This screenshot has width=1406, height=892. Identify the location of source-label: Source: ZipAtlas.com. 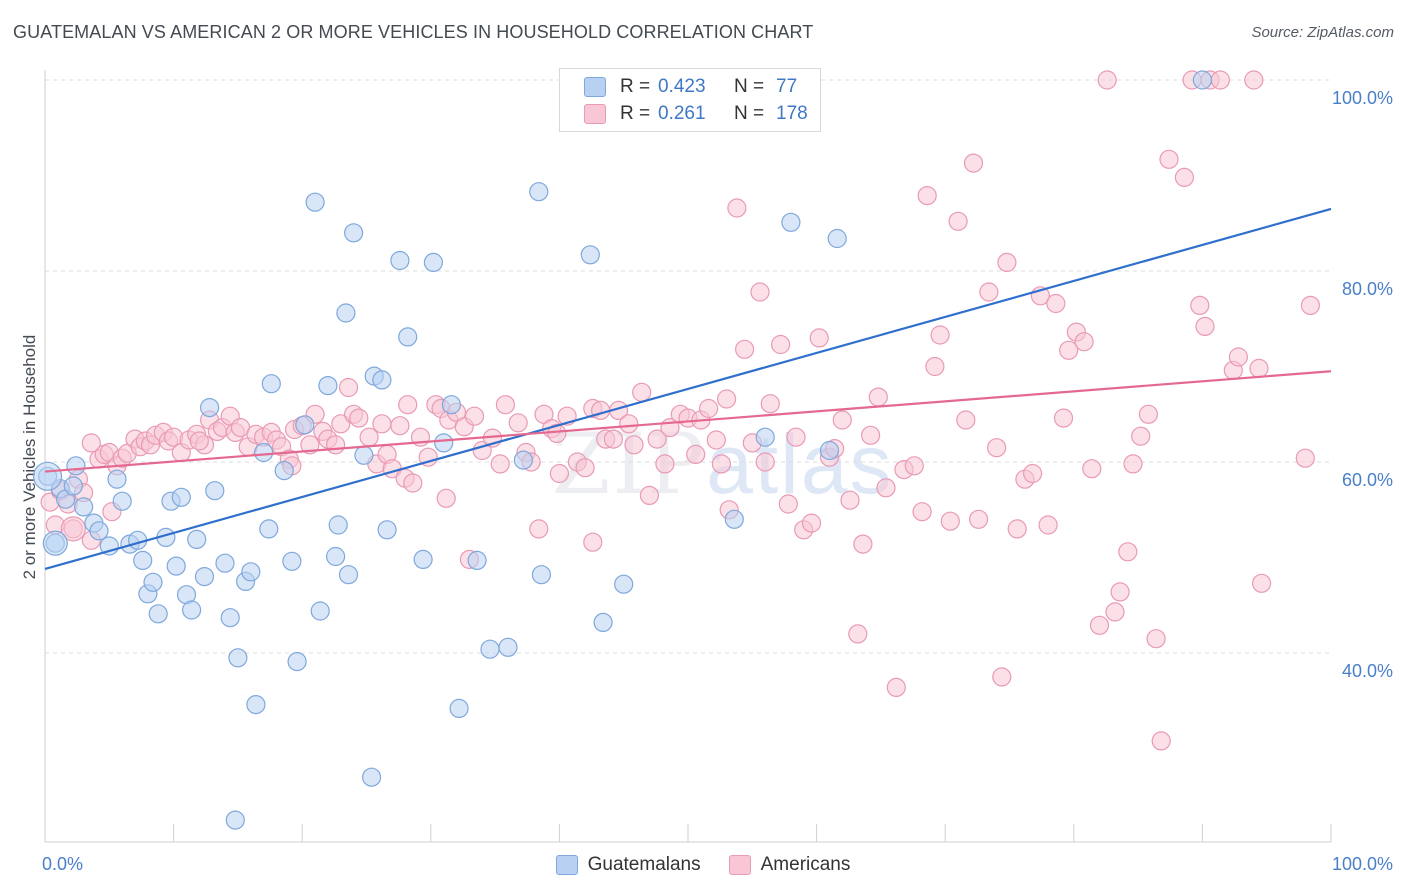
(1322, 32).